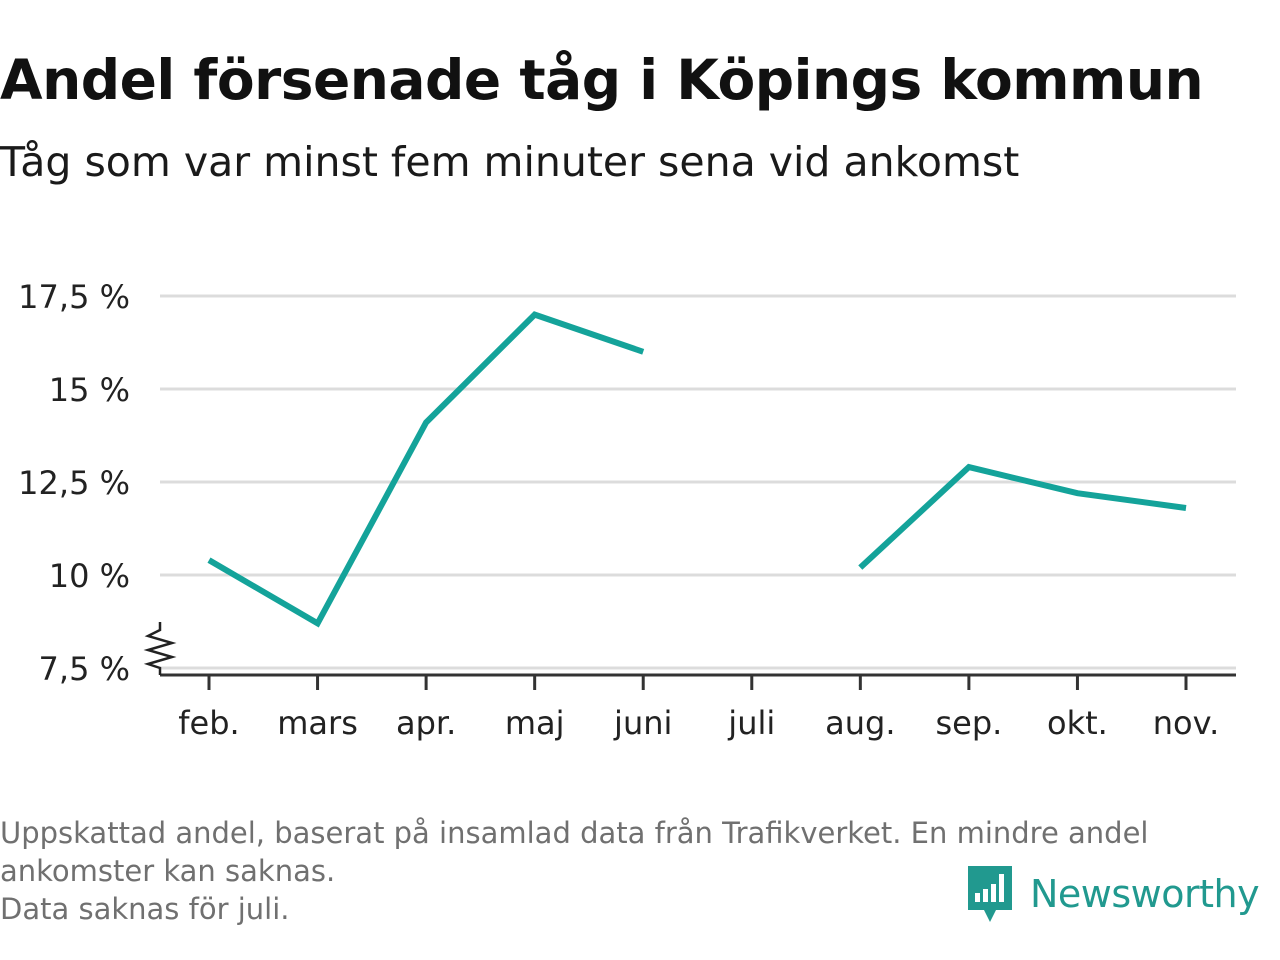  I want to click on y-tick-label: 15 %, so click(89, 390).